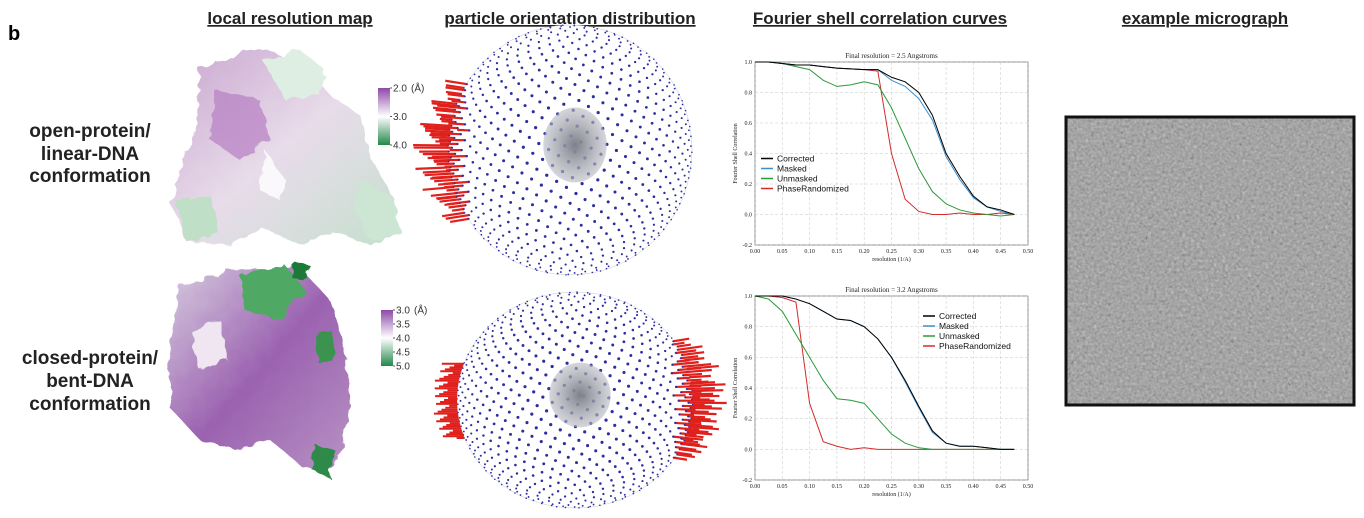 This screenshot has width=1364, height=518. Describe the element at coordinates (958, 316) in the screenshot. I see `legend-label: Corrected` at that location.